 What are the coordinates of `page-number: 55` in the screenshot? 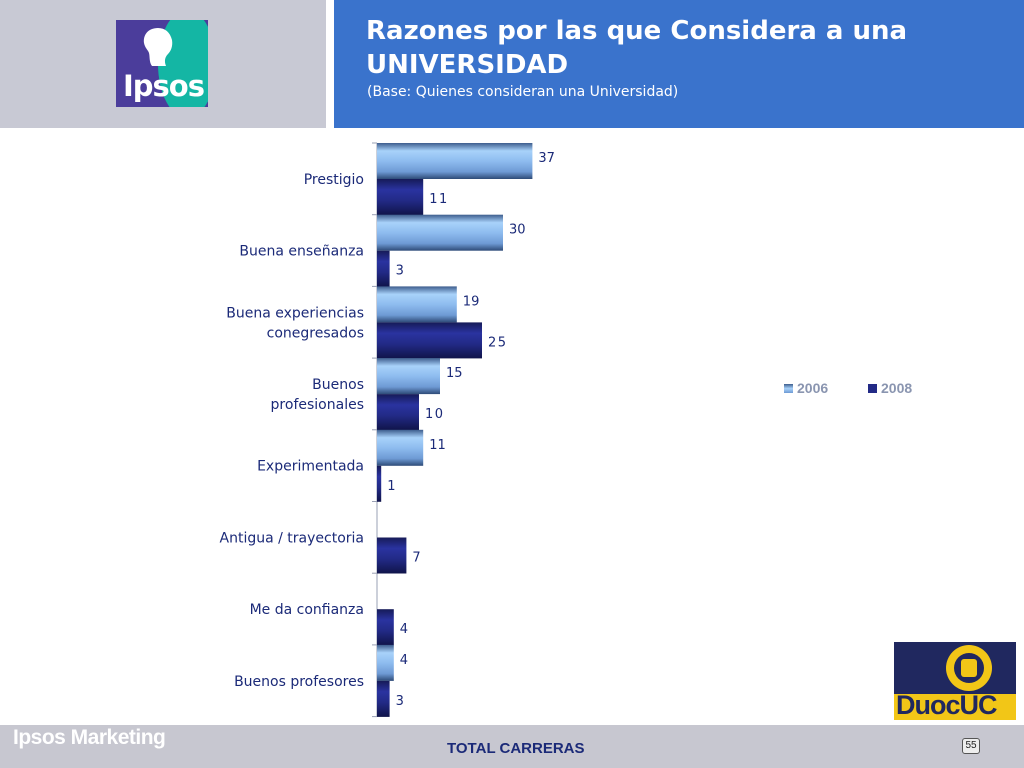 It's located at (971, 746).